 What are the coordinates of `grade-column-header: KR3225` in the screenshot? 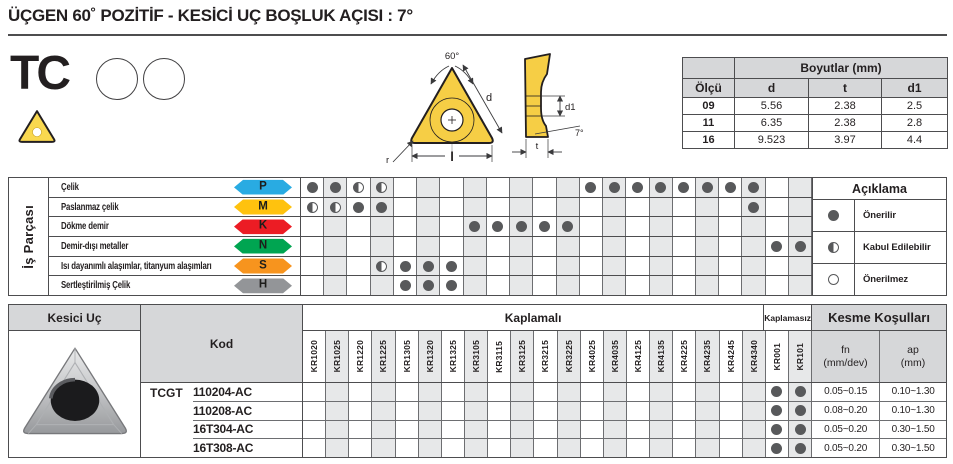 It's located at (569, 356).